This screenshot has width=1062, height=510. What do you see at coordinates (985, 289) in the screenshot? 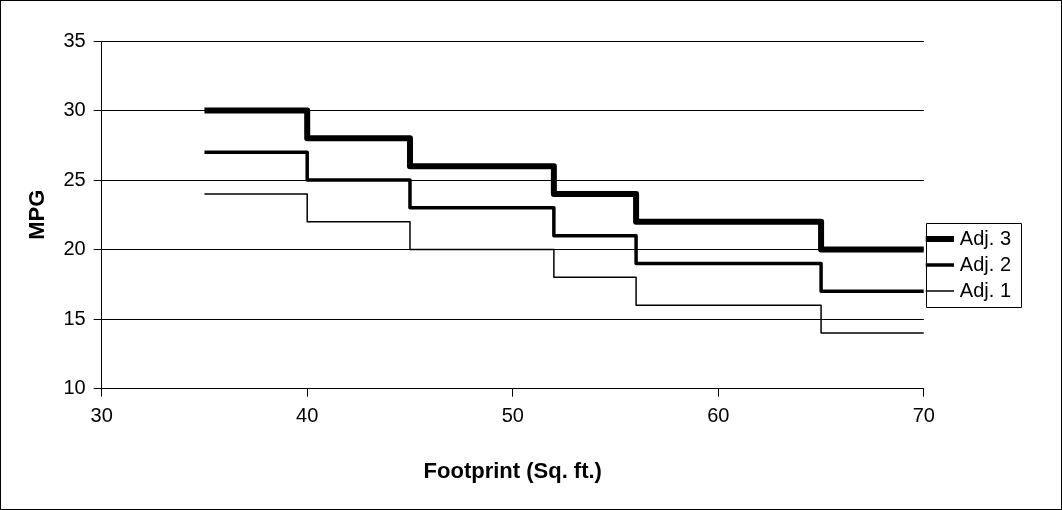
I see `legend-label: Adj. 1` at bounding box center [985, 289].